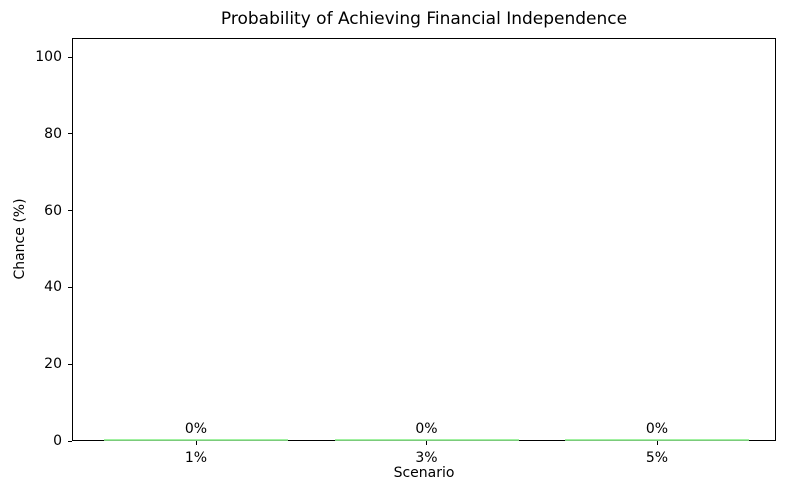 The height and width of the screenshot is (500, 800). I want to click on y-tick-label: 80, so click(53, 133).